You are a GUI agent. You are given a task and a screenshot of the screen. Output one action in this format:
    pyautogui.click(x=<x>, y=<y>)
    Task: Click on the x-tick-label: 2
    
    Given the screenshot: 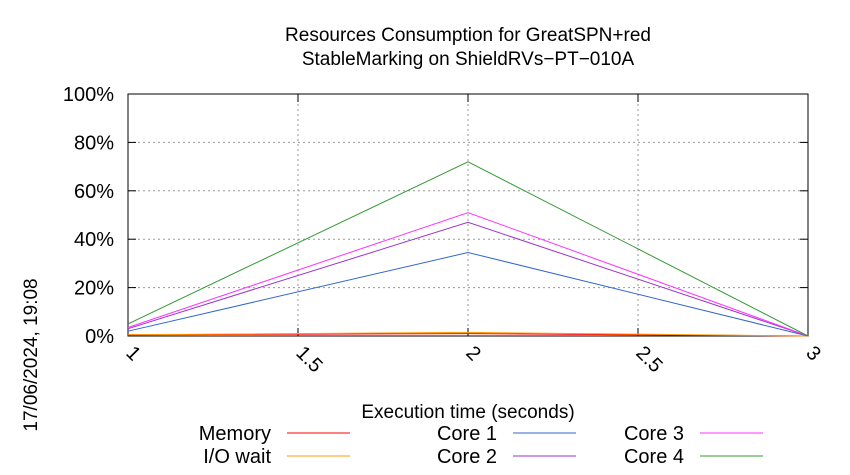 What is the action you would take?
    pyautogui.click(x=472, y=353)
    